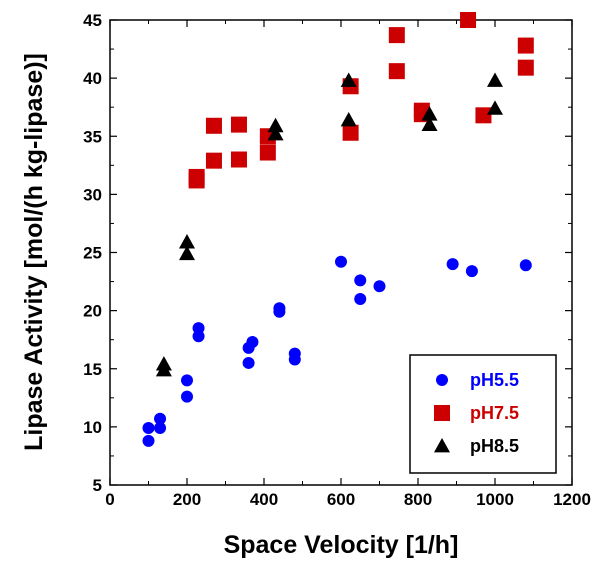  I want to click on legend-marker-triangle, so click(442, 445).